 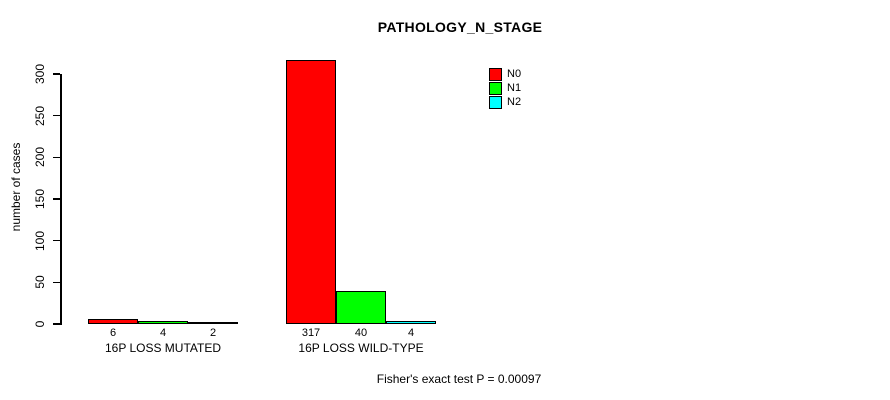 What do you see at coordinates (163, 348) in the screenshot?
I see `category-label: 16P LOSS MUTATED` at bounding box center [163, 348].